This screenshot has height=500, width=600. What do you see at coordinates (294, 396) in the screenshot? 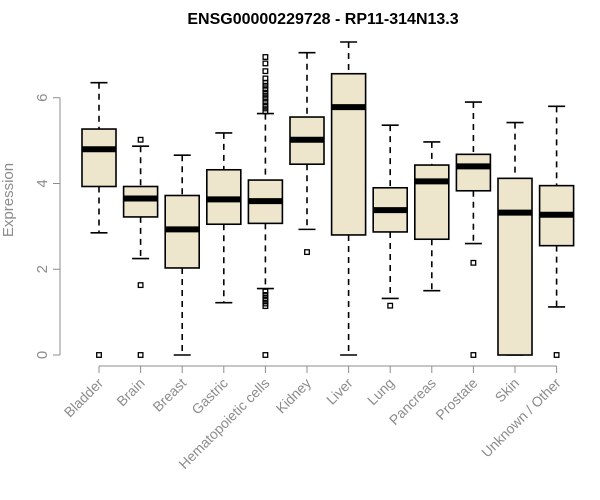
I see `x-tick-label: Kidney` at bounding box center [294, 396].